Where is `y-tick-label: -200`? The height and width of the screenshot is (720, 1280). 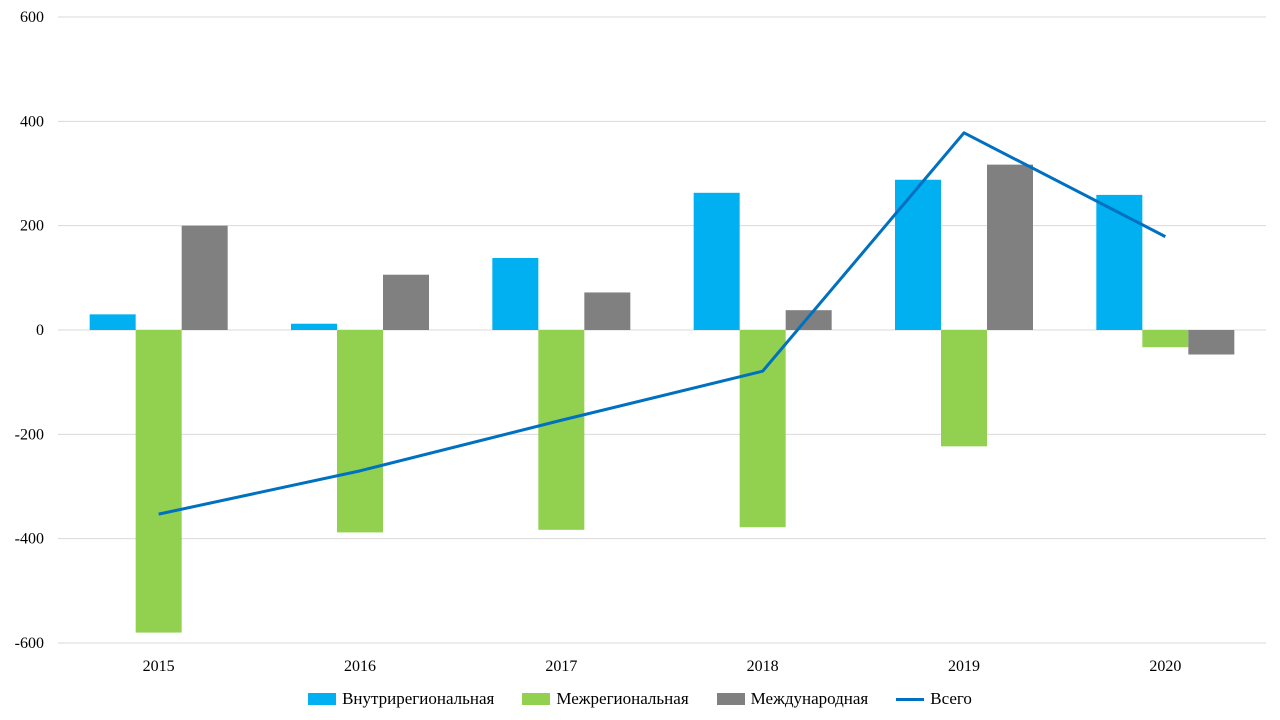 y-tick-label: -200 is located at coordinates (29, 434).